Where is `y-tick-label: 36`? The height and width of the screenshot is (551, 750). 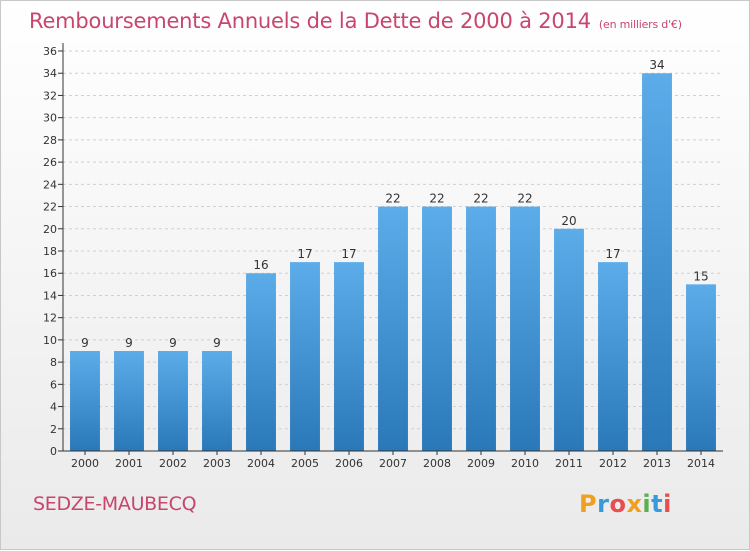
y-tick-label: 36 is located at coordinates (50, 51).